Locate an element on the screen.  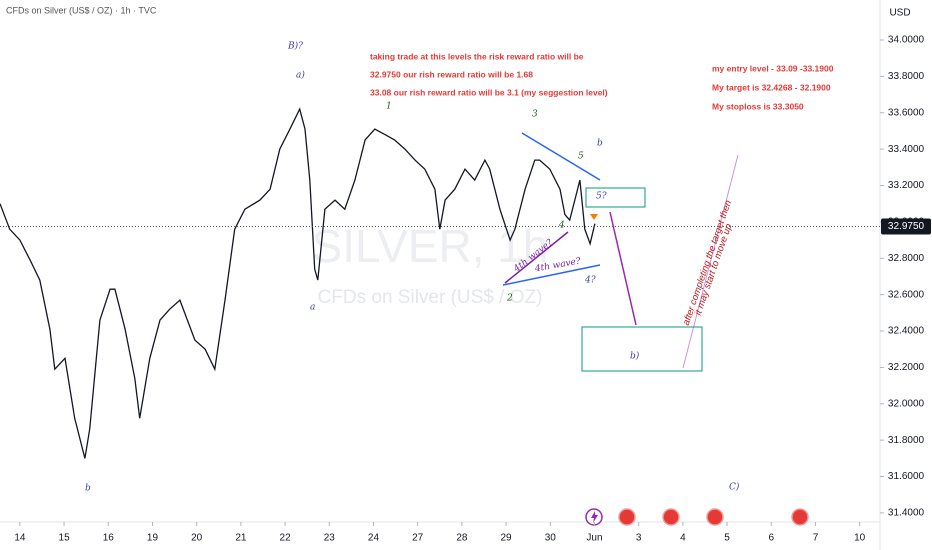
y-tick-label: 34.0000 is located at coordinates (906, 40).